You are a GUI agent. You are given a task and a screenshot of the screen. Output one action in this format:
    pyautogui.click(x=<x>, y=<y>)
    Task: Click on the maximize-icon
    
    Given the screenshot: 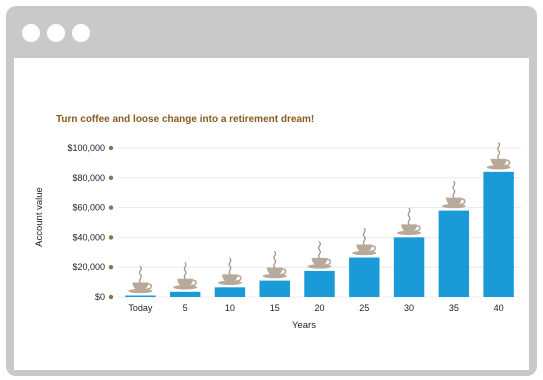 What is the action you would take?
    pyautogui.click(x=81, y=33)
    